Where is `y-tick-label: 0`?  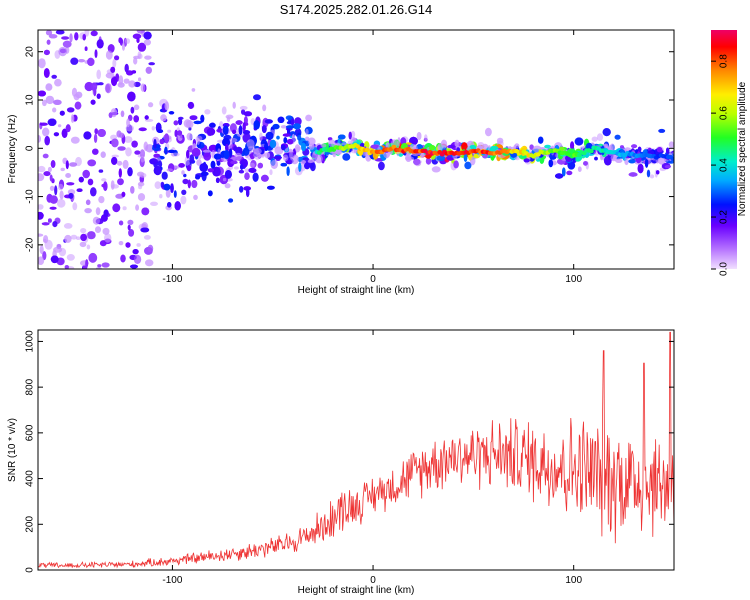 y-tick-label: 0 is located at coordinates (30, 570).